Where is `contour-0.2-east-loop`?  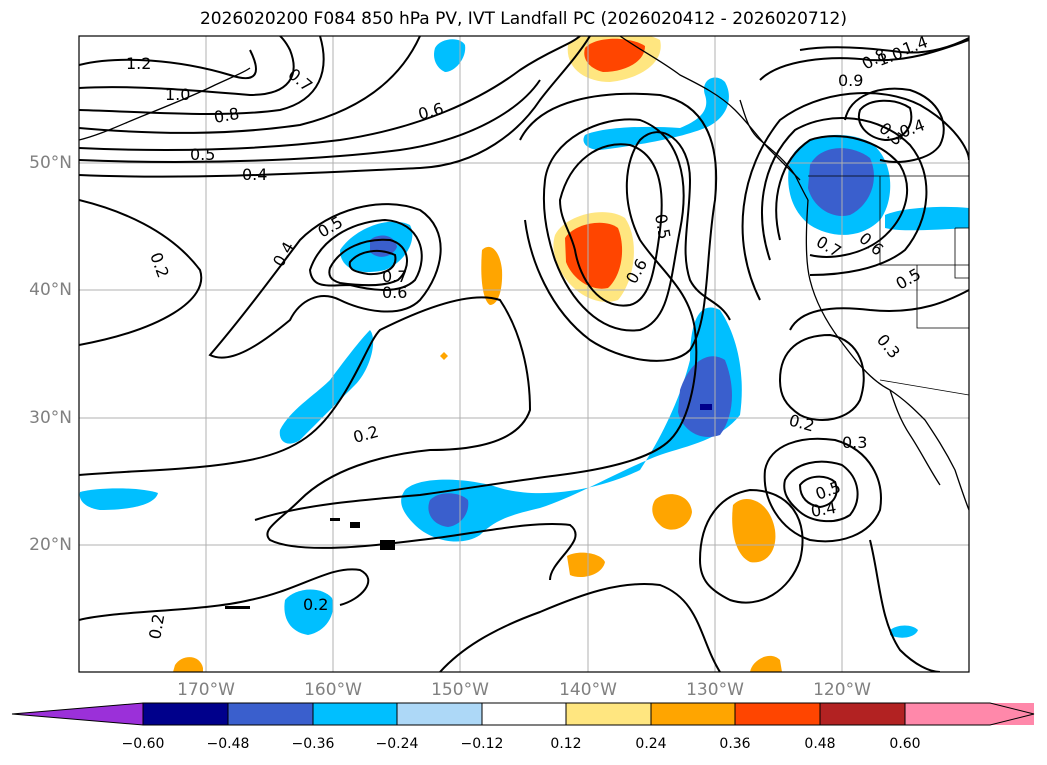
contour-0.2-east-loop is located at coordinates (751, 546).